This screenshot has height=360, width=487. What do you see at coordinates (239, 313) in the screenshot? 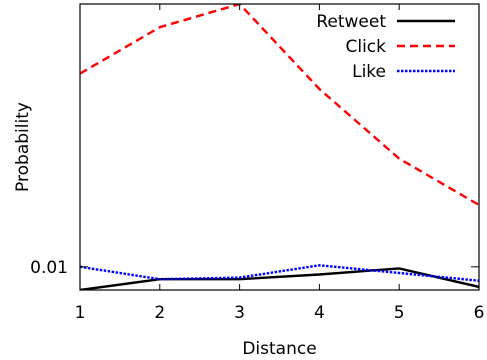
I see `x-tick-label: 3` at bounding box center [239, 313].